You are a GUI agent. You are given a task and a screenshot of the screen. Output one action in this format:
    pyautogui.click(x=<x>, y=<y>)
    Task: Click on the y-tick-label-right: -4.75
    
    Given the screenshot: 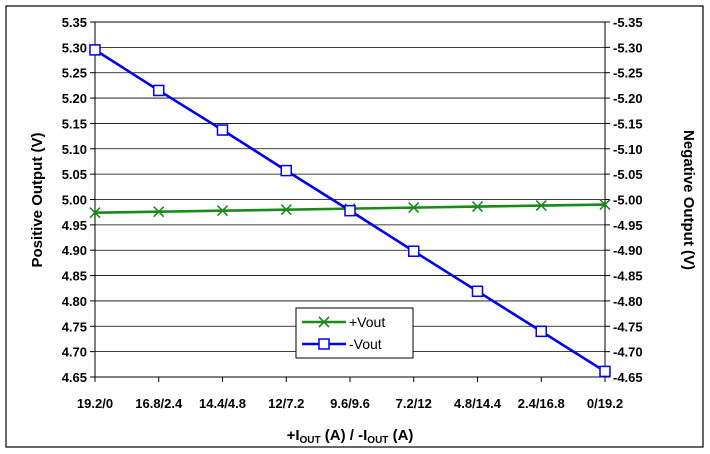 What is the action you would take?
    pyautogui.click(x=628, y=326)
    